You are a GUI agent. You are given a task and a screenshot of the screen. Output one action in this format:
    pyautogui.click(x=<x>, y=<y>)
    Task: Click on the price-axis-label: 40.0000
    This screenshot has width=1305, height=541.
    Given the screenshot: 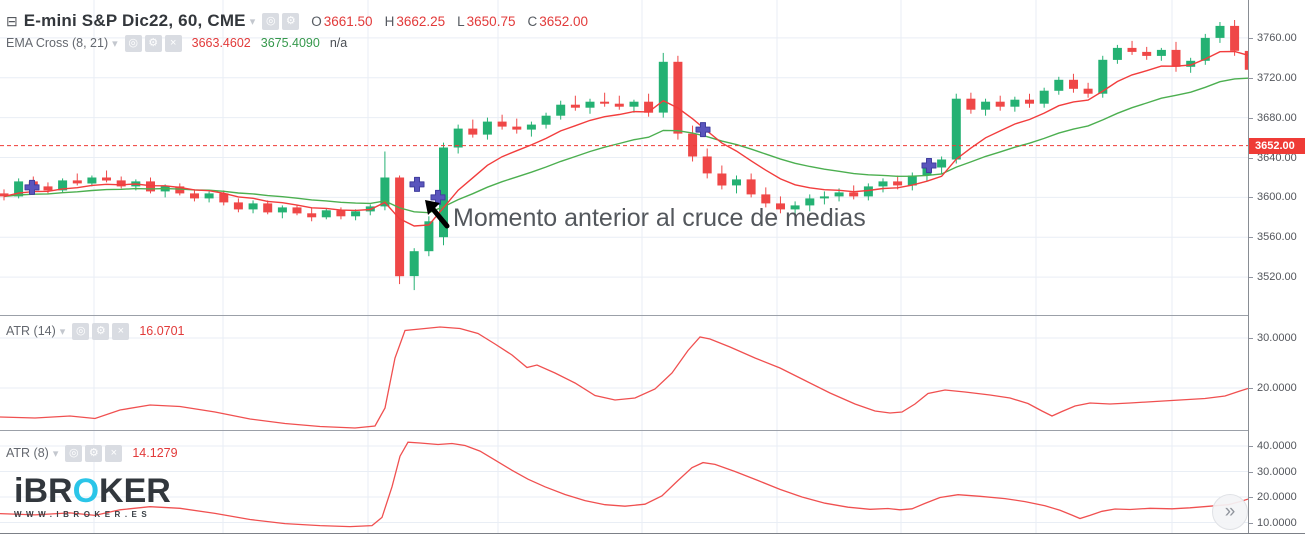 What is the action you would take?
    pyautogui.click(x=1277, y=446)
    